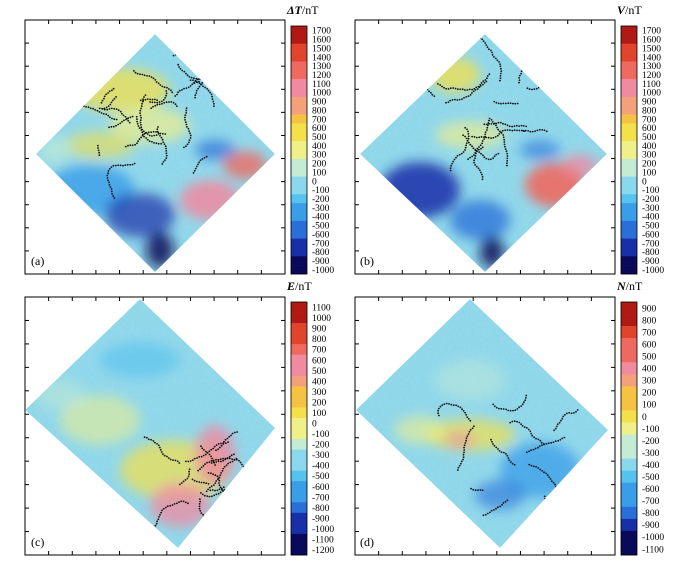 This screenshot has height=565, width=700. What do you see at coordinates (321, 191) in the screenshot?
I see `colorbar-tick-label: -100` at bounding box center [321, 191].